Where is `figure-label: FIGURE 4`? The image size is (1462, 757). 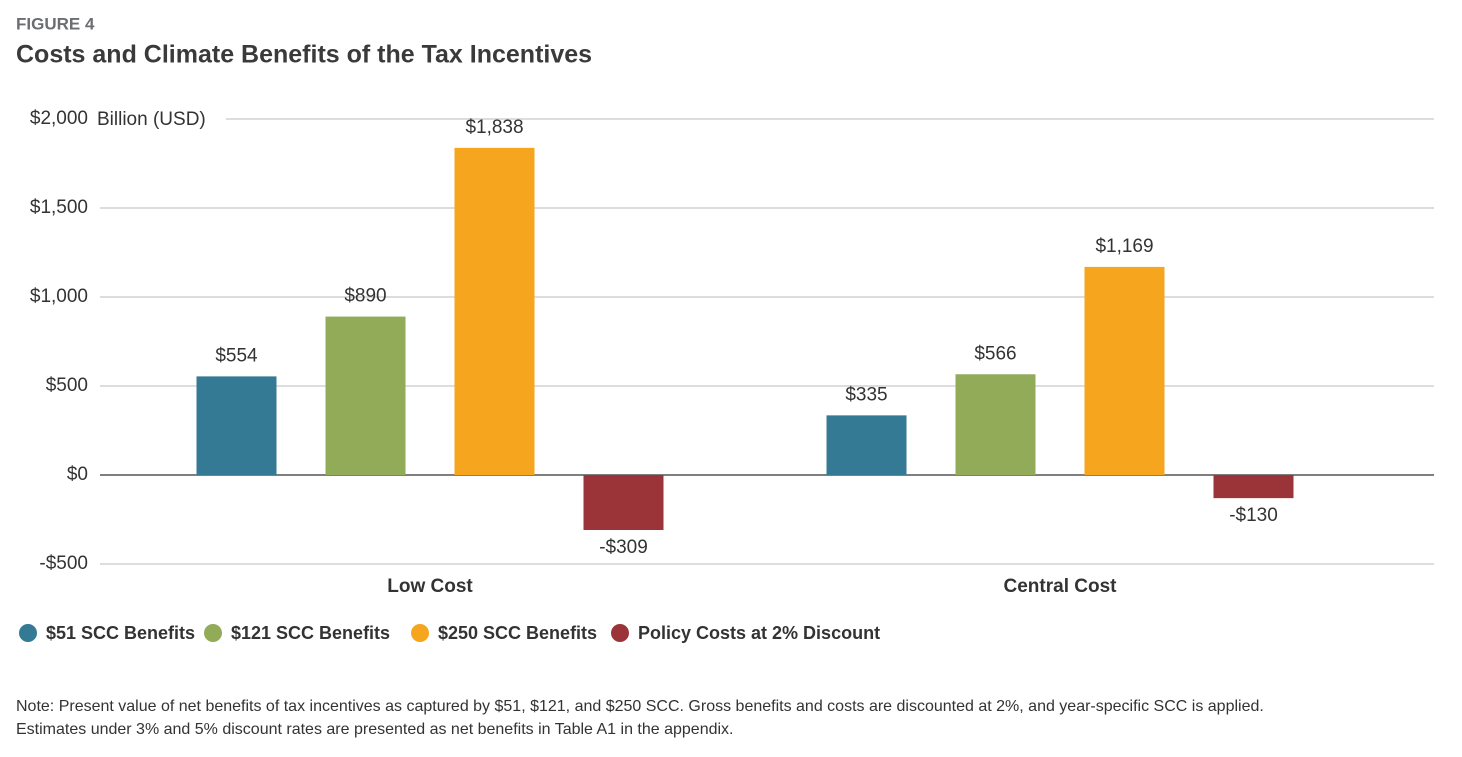
figure-label: FIGURE 4 is located at coordinates (55, 23).